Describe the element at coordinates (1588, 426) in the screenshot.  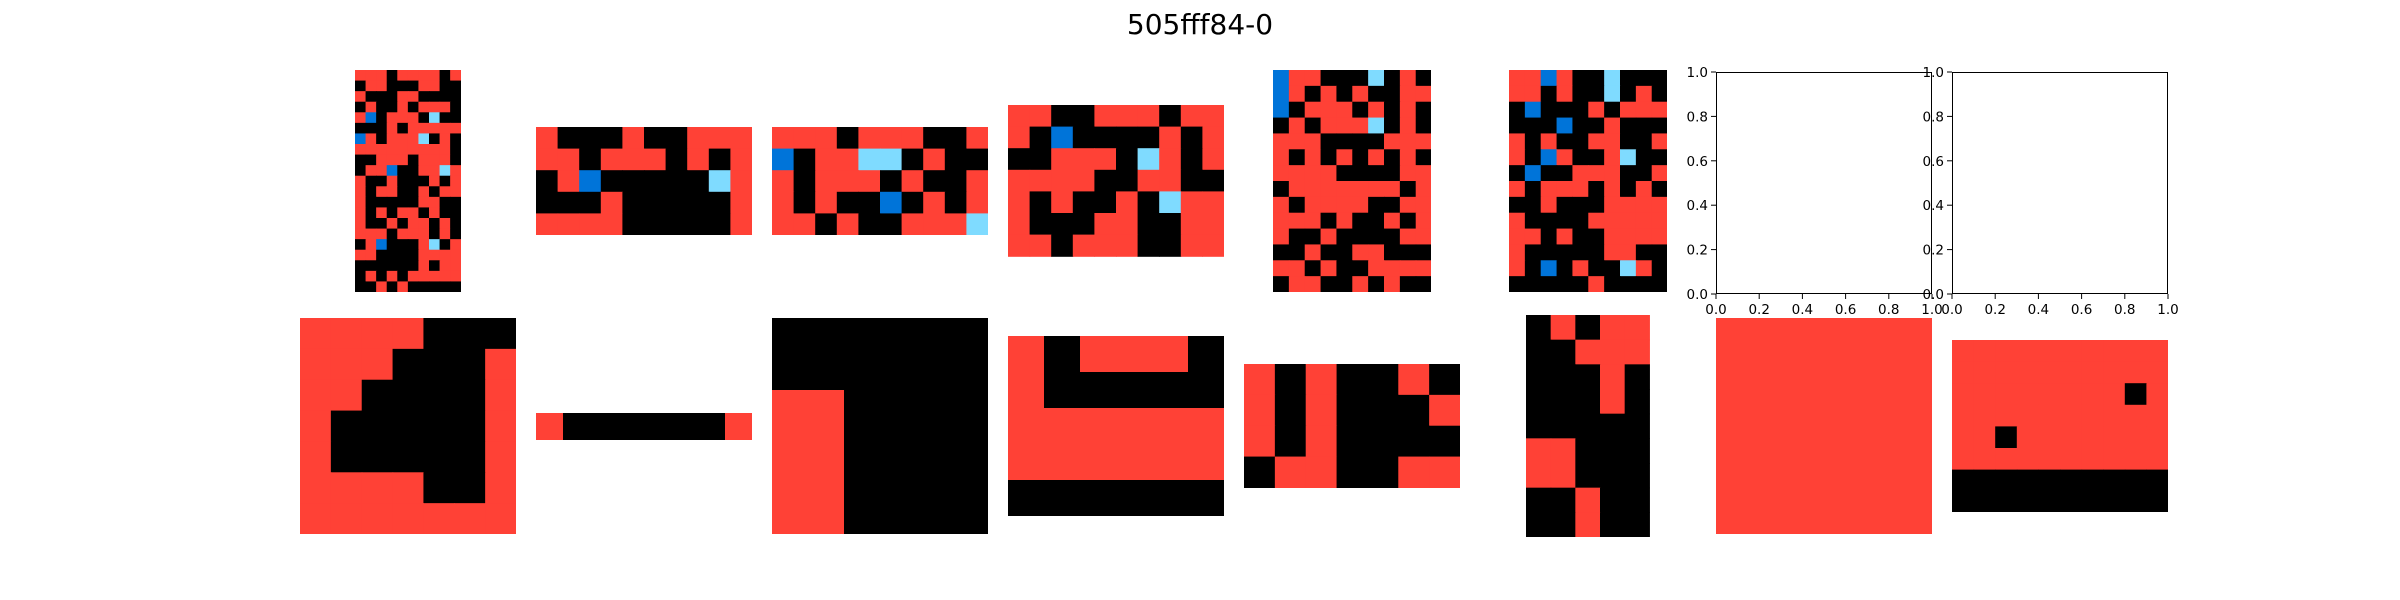
I see `example-6-output-grid` at that location.